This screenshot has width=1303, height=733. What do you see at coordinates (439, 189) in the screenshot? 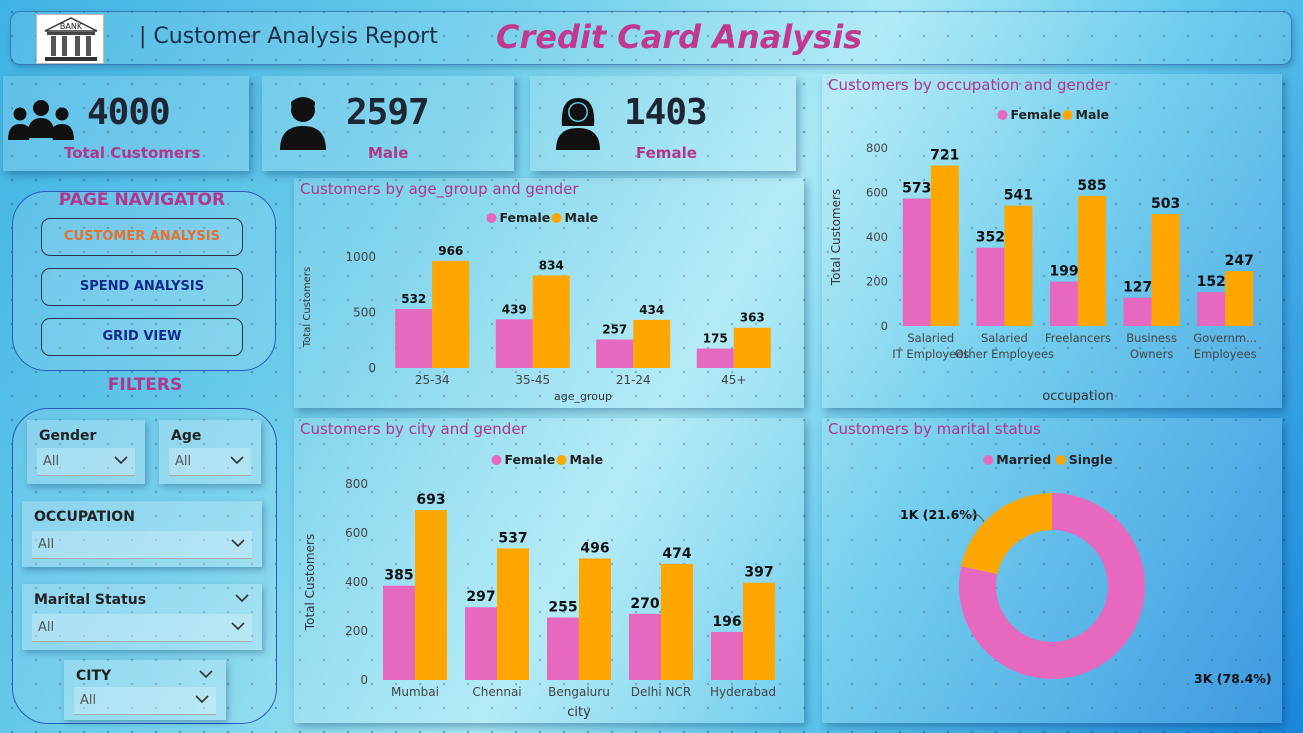
I see `age-chart-title: Customers by age_group and gender` at bounding box center [439, 189].